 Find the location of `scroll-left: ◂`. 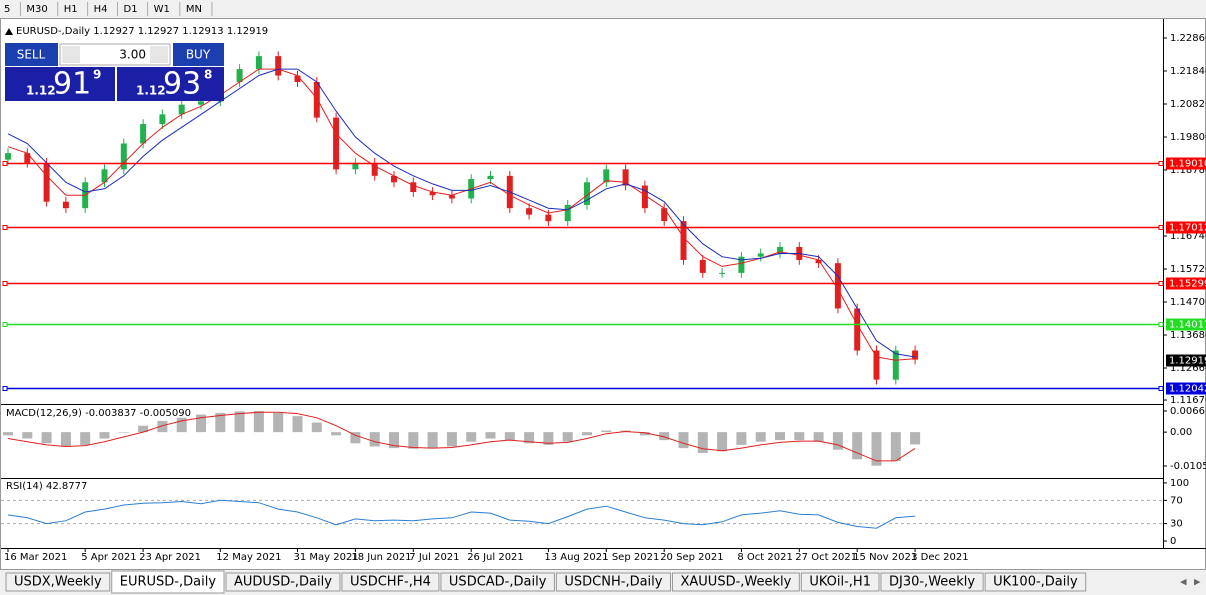

scroll-left: ◂ is located at coordinates (1183, 582).